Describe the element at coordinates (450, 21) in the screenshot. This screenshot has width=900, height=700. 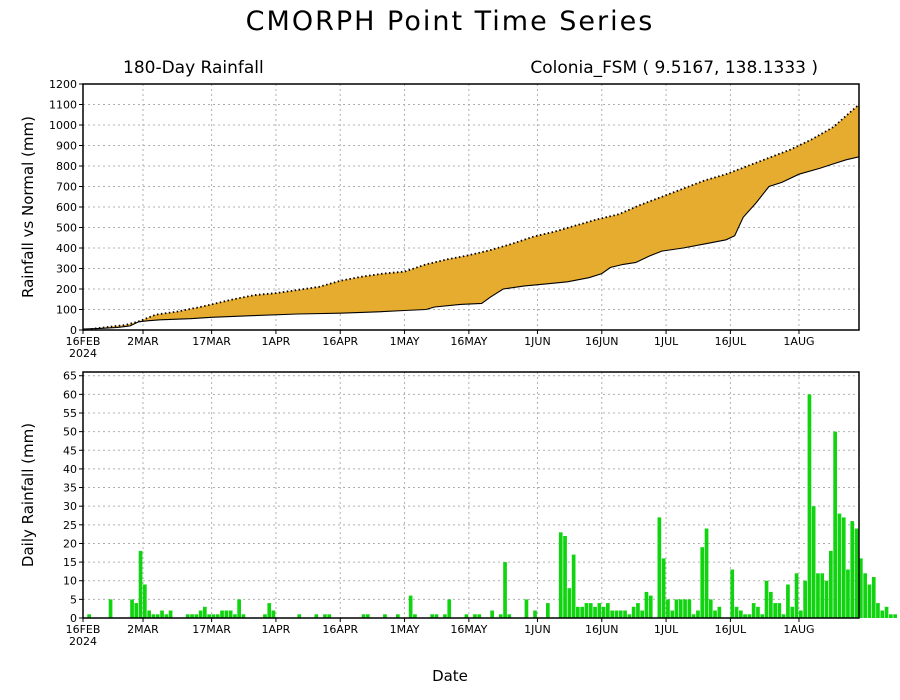
I see `figure-title: CMORPH Point Time Series` at that location.